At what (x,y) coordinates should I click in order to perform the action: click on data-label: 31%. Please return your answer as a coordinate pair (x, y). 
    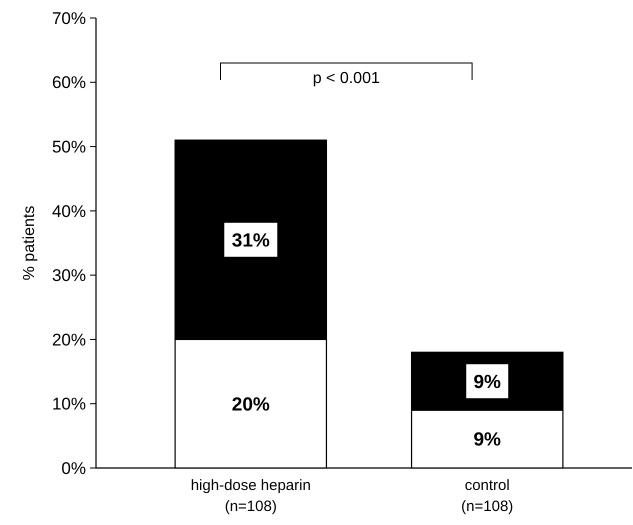
    Looking at the image, I should click on (251, 241).